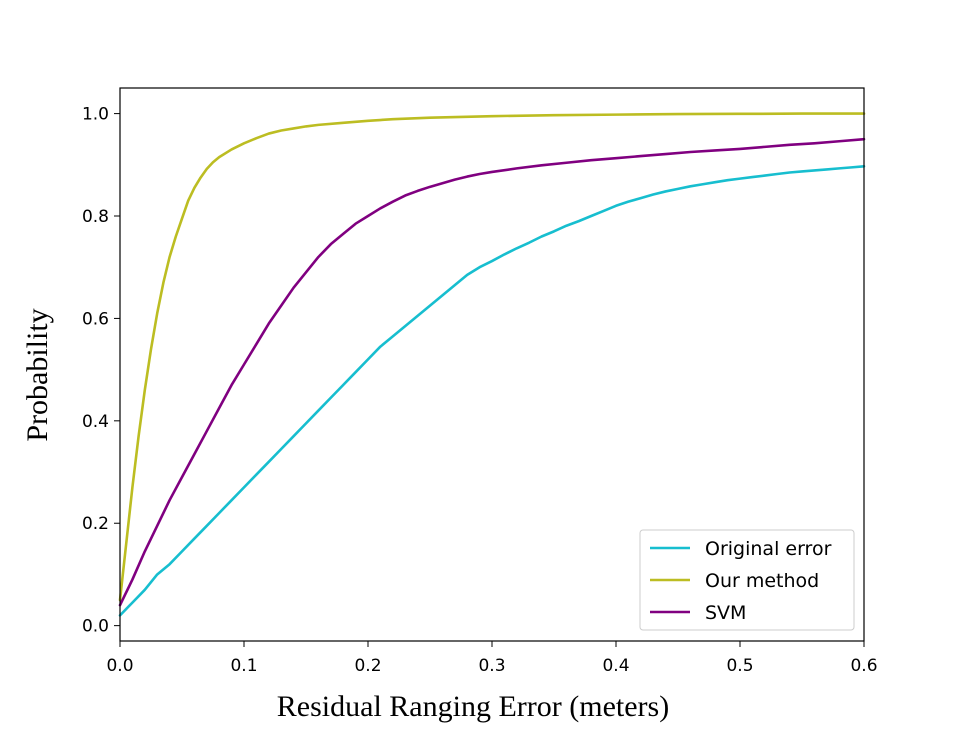 This screenshot has width=960, height=744. Describe the element at coordinates (101, 371) in the screenshot. I see `y-axis: 0.0 0.2 0.4 0.6 0.8 1.0` at that location.